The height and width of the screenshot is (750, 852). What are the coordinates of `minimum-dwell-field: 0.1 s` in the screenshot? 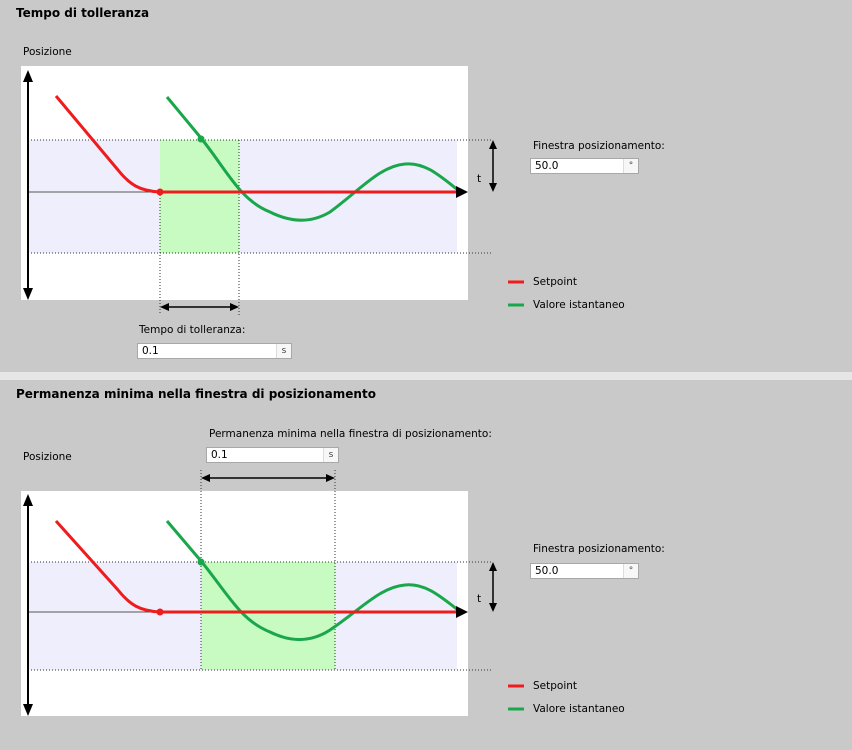 It's located at (272, 455).